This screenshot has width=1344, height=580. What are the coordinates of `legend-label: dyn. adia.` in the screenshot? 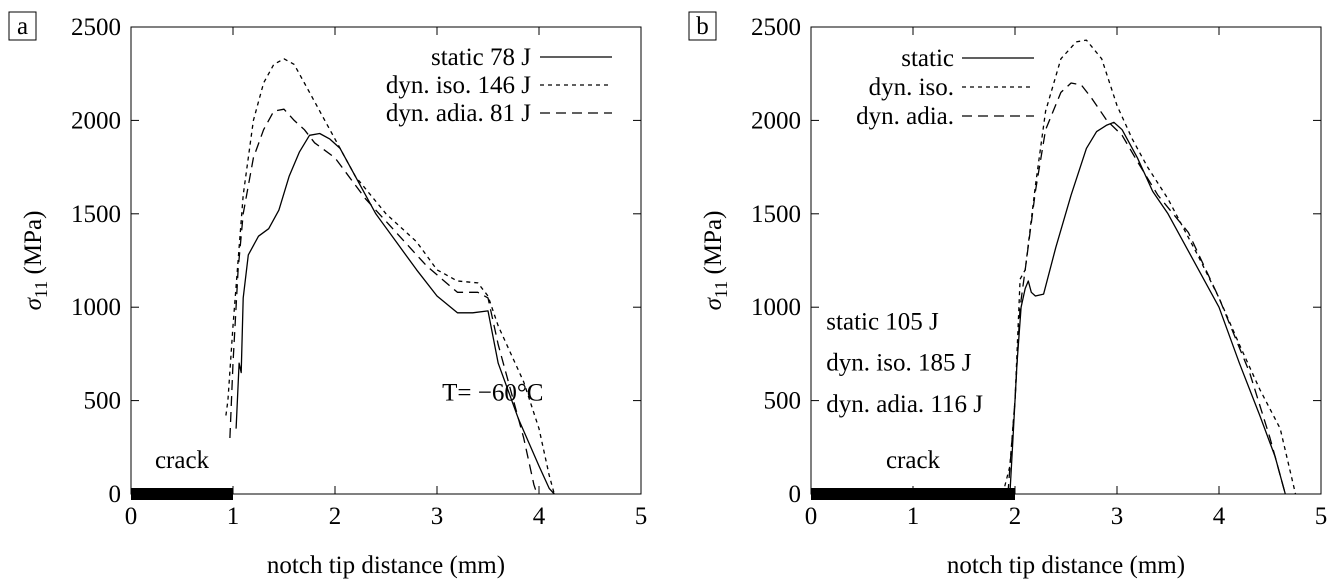 It's located at (905, 116).